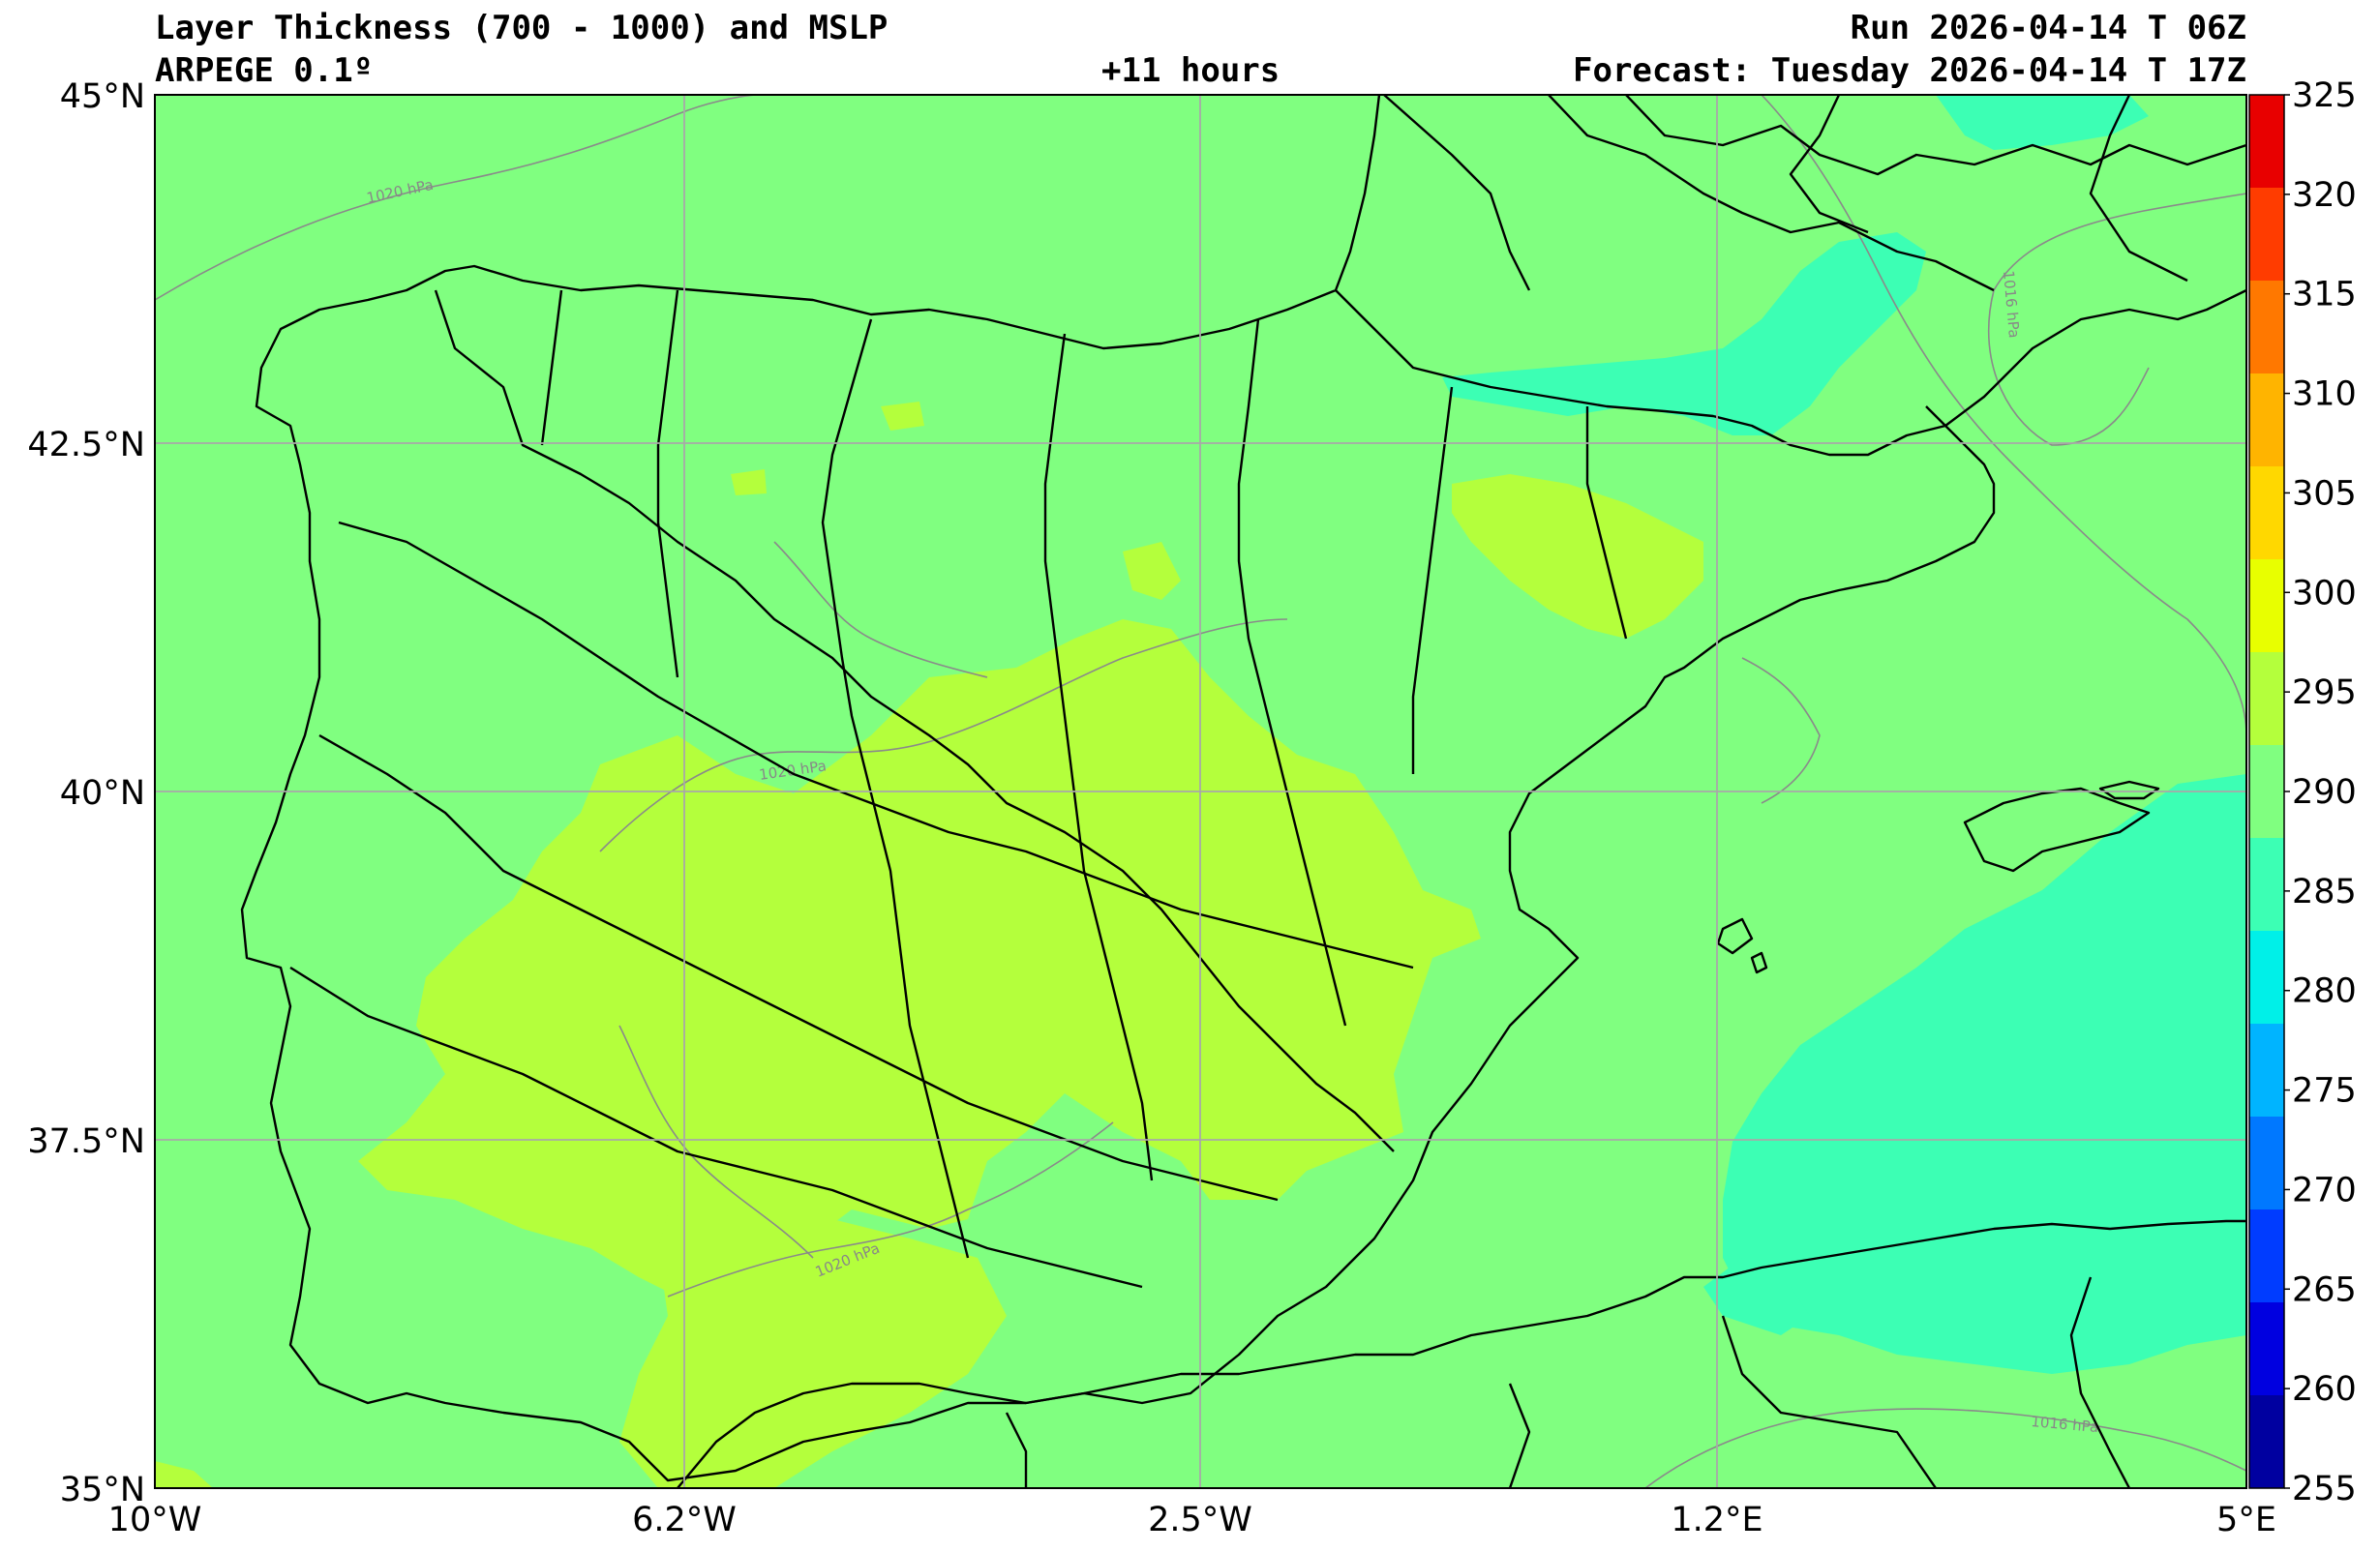 This screenshot has height=1552, width=2380. Describe the element at coordinates (86, 1142) in the screenshot. I see `lat-label-37-5n: 37.5°N` at that location.